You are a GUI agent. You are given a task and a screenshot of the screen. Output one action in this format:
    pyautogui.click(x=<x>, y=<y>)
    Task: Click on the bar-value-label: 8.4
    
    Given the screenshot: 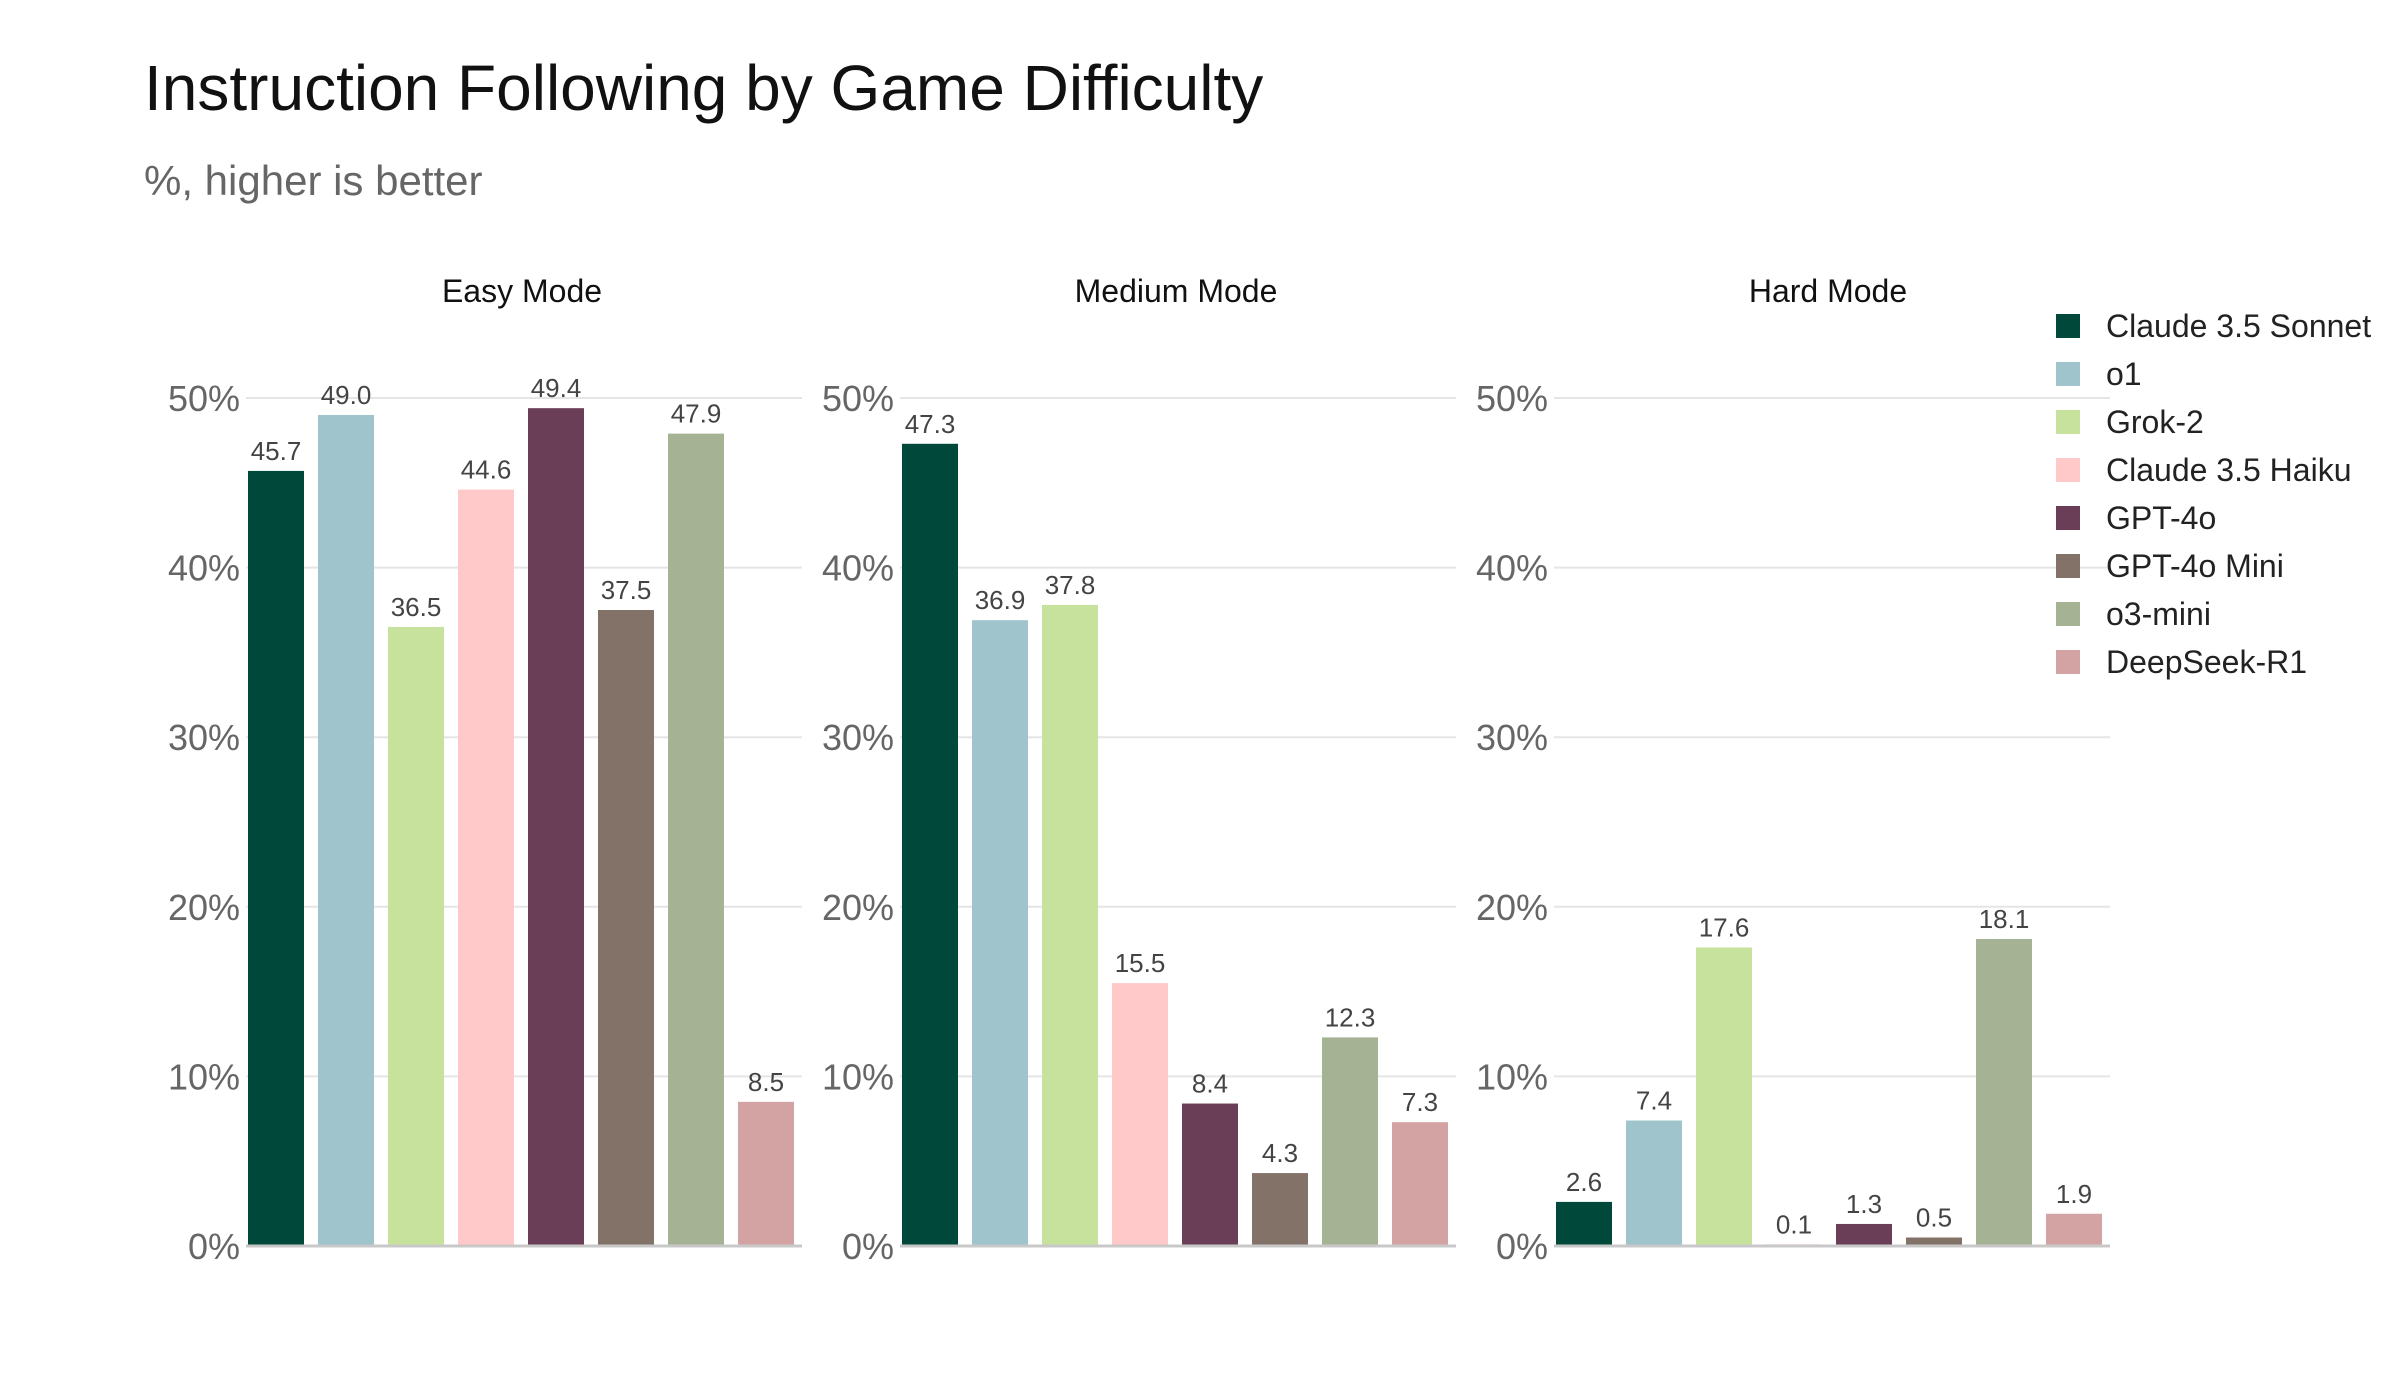 What is the action you would take?
    pyautogui.click(x=1210, y=1084)
    